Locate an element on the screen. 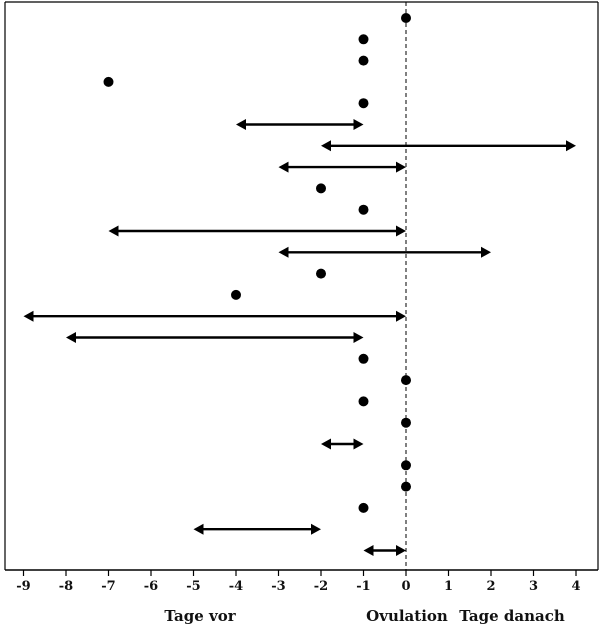 The width and height of the screenshot is (600, 629). x-tick-label: -3 is located at coordinates (278, 586).